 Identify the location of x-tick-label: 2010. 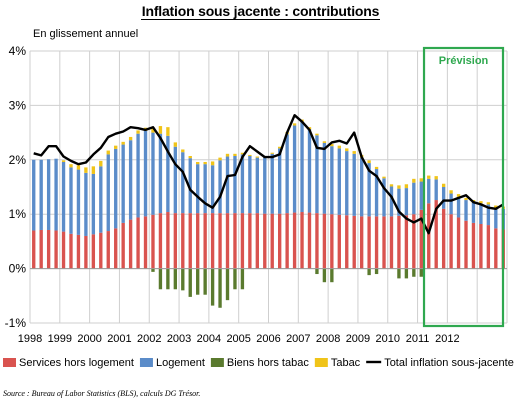
(388, 339).